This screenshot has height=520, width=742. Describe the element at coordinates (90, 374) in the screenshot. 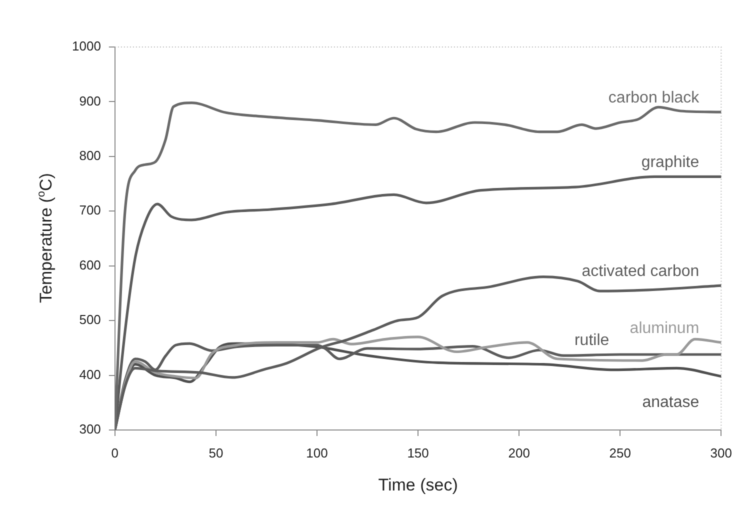

I see `y-tick-label: 400` at that location.